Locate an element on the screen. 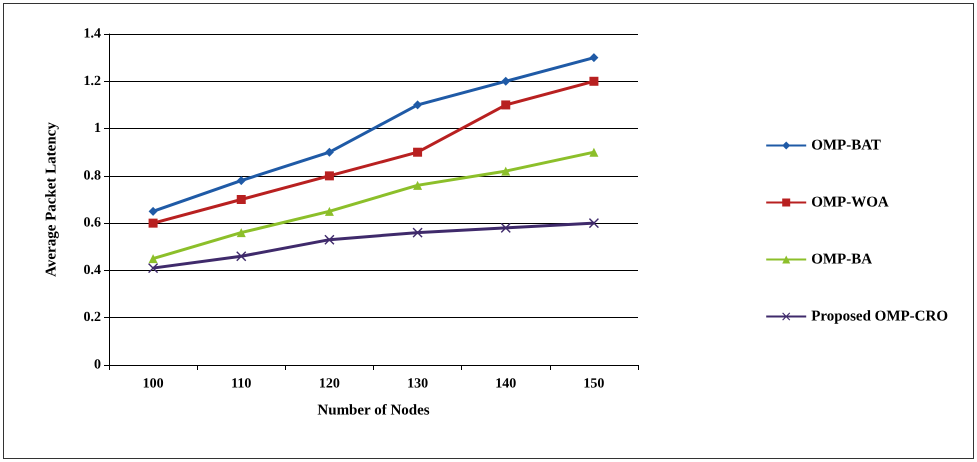  y-tick-label: 0.4 is located at coordinates (92, 270).